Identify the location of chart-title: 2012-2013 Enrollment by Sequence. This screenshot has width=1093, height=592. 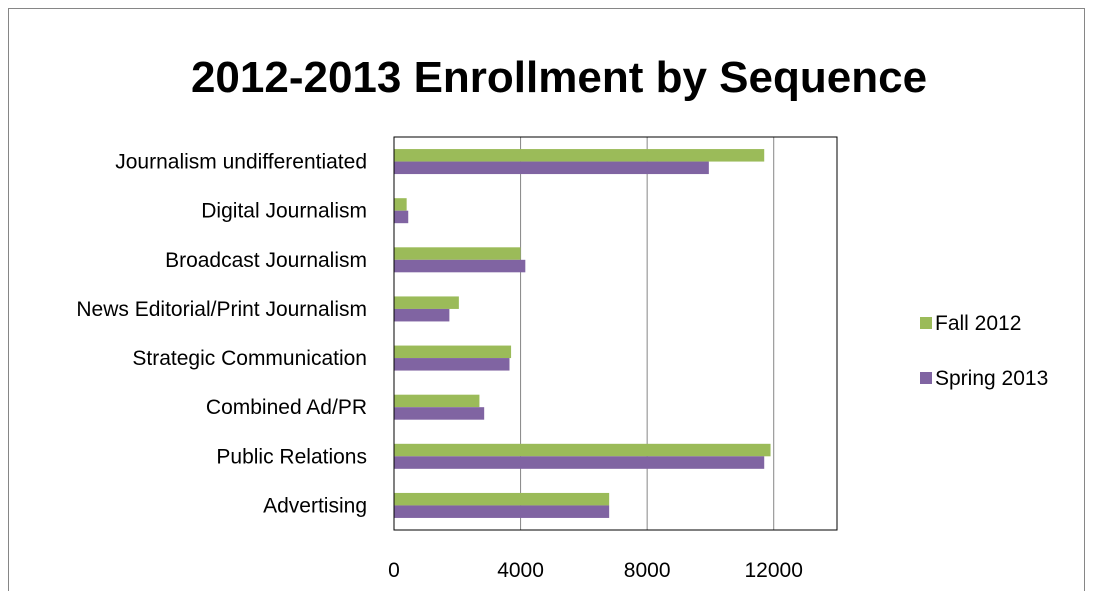
(559, 77).